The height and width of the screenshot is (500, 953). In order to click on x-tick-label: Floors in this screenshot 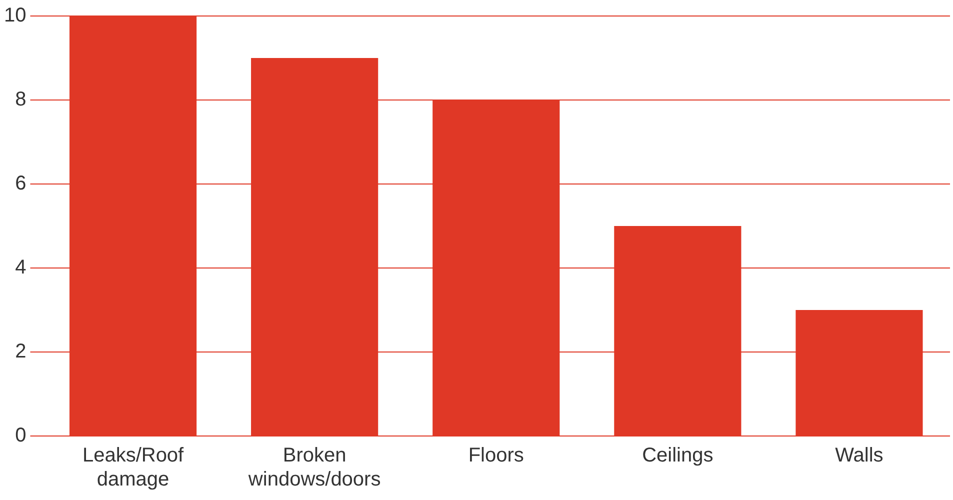, I will do `click(496, 455)`.